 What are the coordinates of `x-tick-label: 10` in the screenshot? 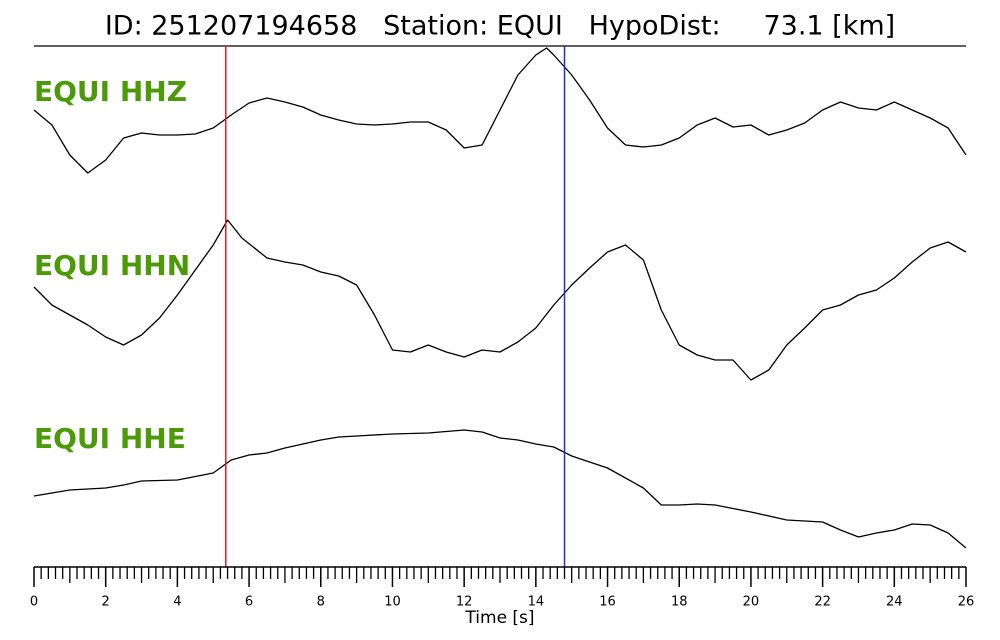 It's located at (392, 602).